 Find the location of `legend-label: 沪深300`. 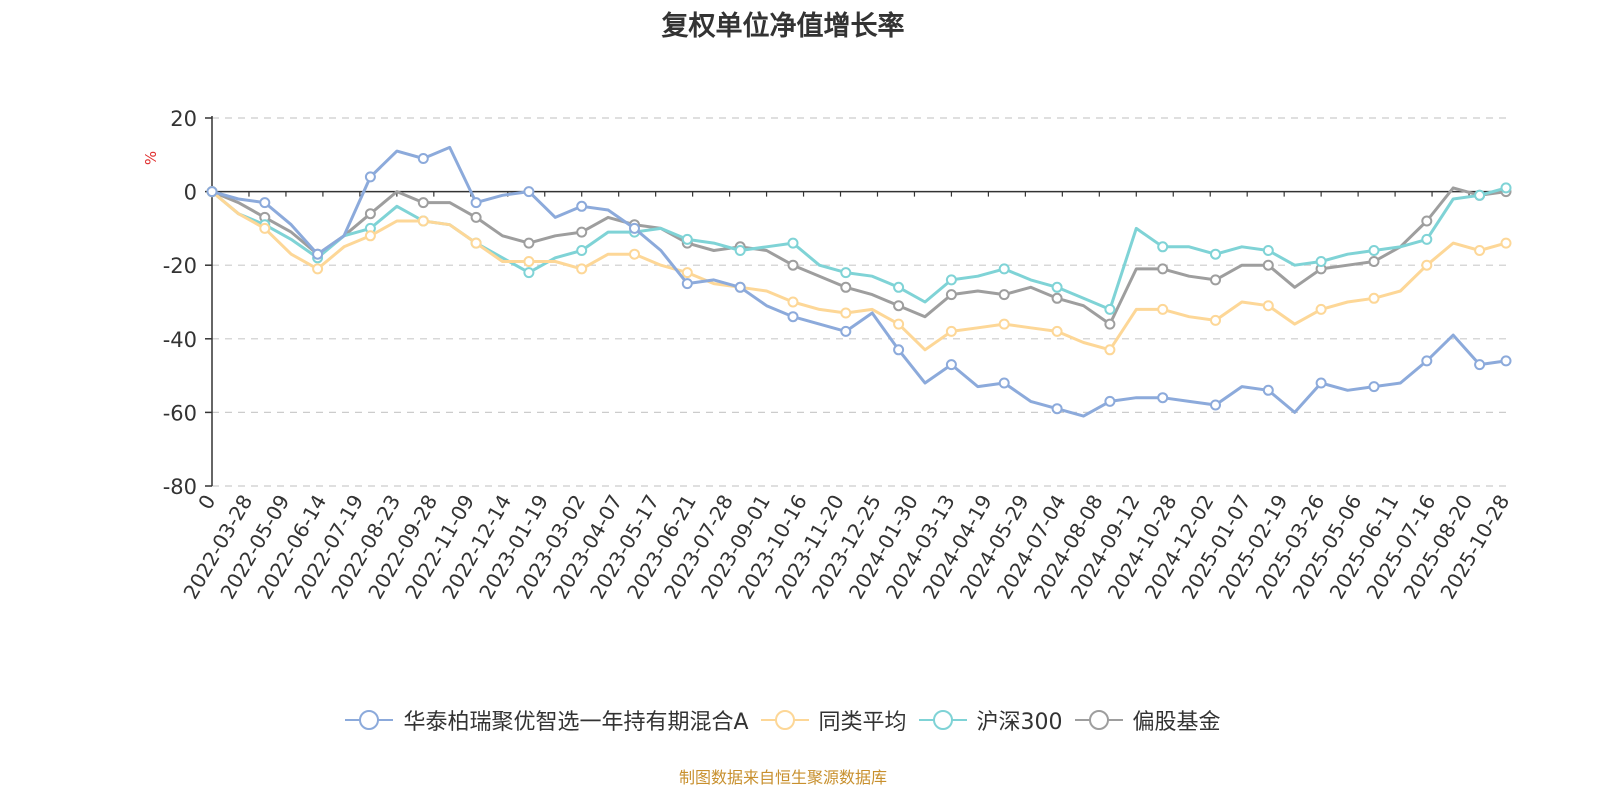

legend-label: 沪深300 is located at coordinates (1019, 722).